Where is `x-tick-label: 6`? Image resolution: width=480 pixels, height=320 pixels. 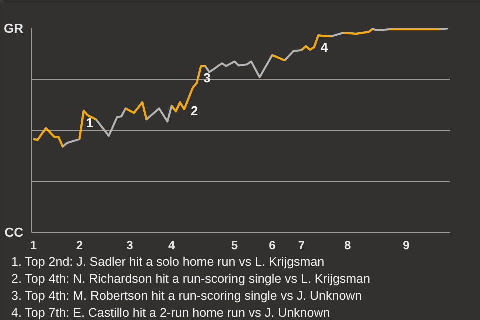
x-tick-label: 6 is located at coordinates (272, 245).